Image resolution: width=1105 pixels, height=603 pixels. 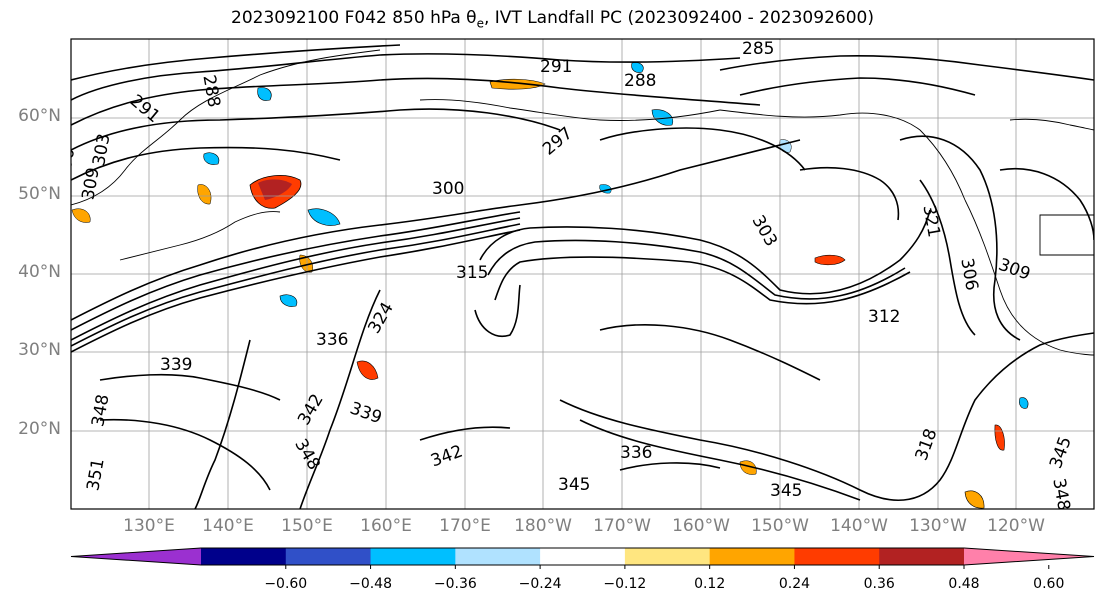 What do you see at coordinates (540, 584) in the screenshot?
I see `colorbar-tick-label: −0.24` at bounding box center [540, 584].